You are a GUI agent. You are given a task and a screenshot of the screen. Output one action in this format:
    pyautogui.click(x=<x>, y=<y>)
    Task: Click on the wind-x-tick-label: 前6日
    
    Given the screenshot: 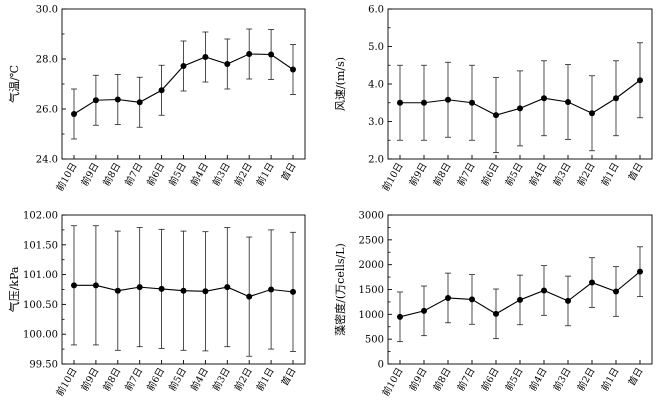 What is the action you would take?
    pyautogui.click(x=490, y=175)
    